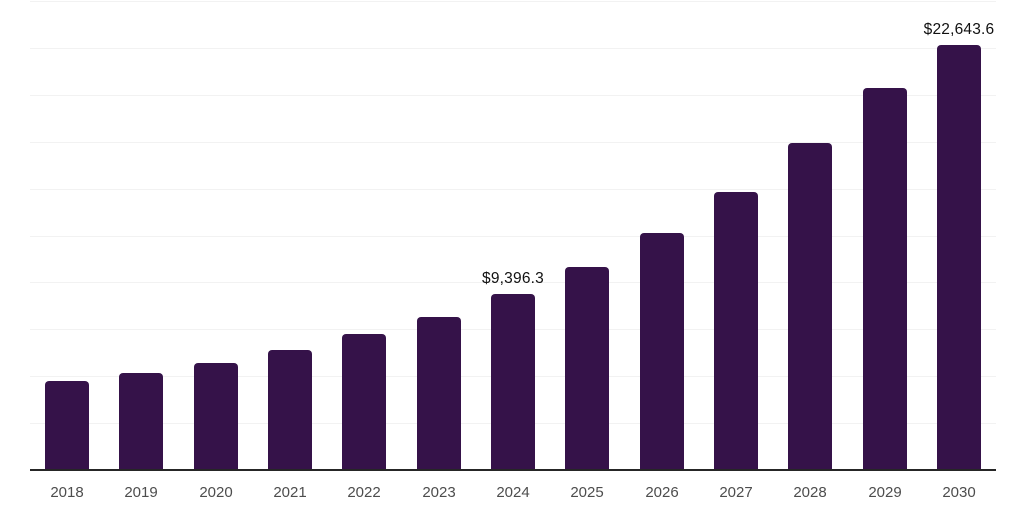 This screenshot has width=1024, height=512. What do you see at coordinates (364, 402) in the screenshot?
I see `bar-2022` at bounding box center [364, 402].